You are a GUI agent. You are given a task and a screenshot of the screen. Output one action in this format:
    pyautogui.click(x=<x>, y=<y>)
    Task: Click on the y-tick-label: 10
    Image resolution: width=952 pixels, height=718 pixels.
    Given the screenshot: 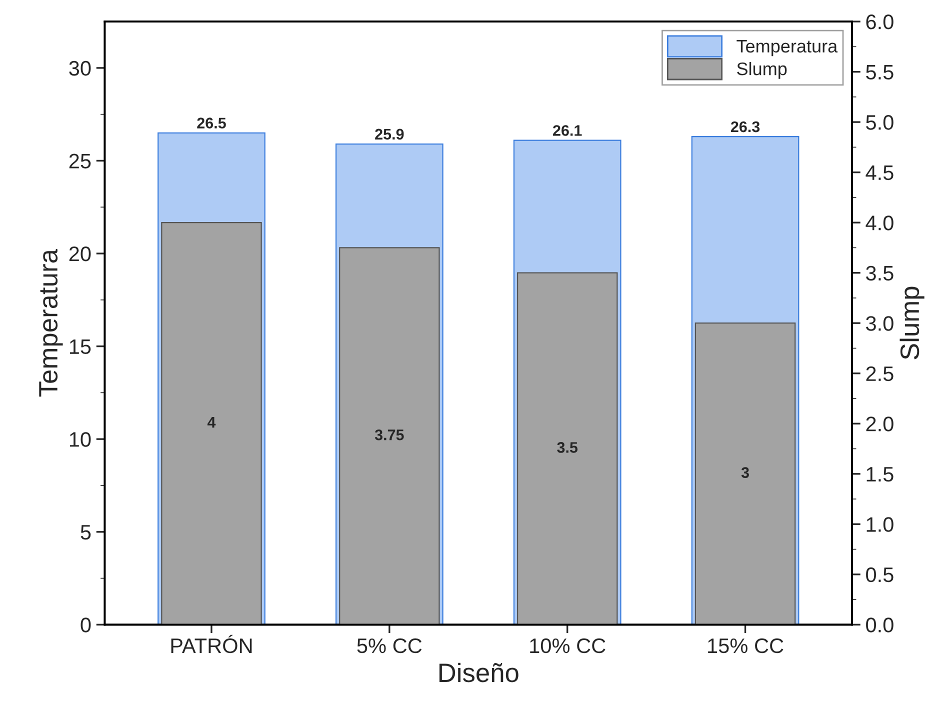 What is the action you would take?
    pyautogui.click(x=80, y=439)
    